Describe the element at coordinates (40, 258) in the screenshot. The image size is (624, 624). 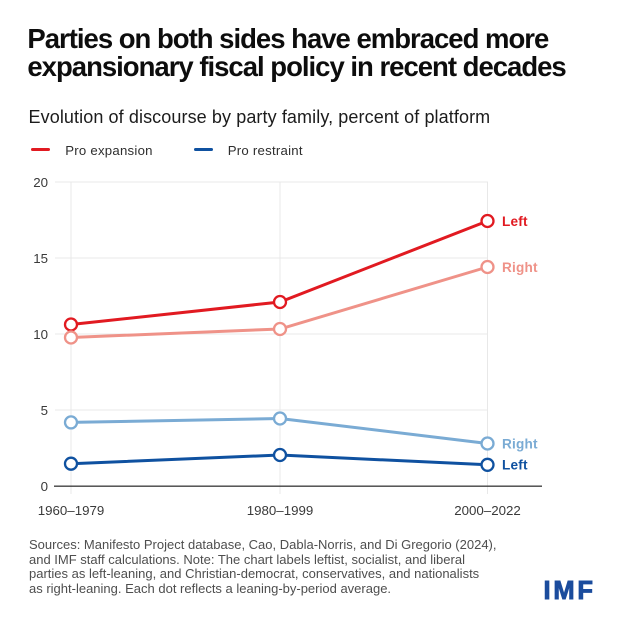
I see `svg-text: 15` at that location.